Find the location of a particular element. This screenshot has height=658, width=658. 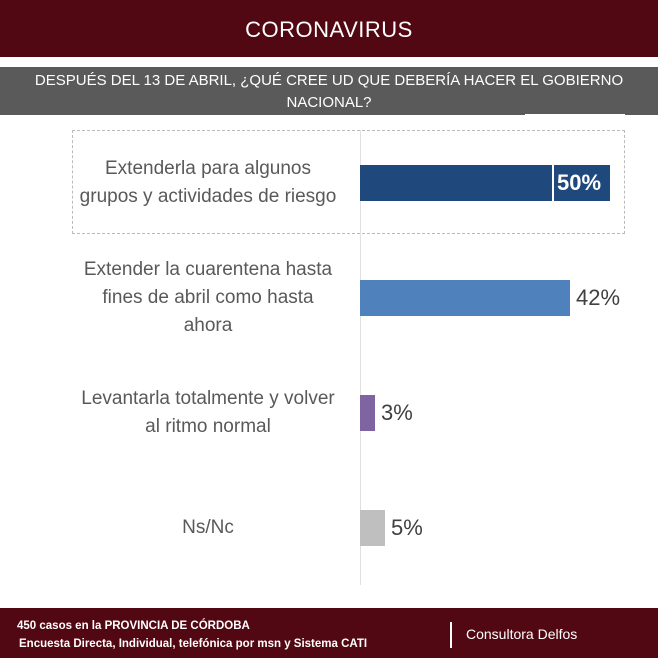

footer-brand: Consultora Delfos is located at coordinates (522, 634).